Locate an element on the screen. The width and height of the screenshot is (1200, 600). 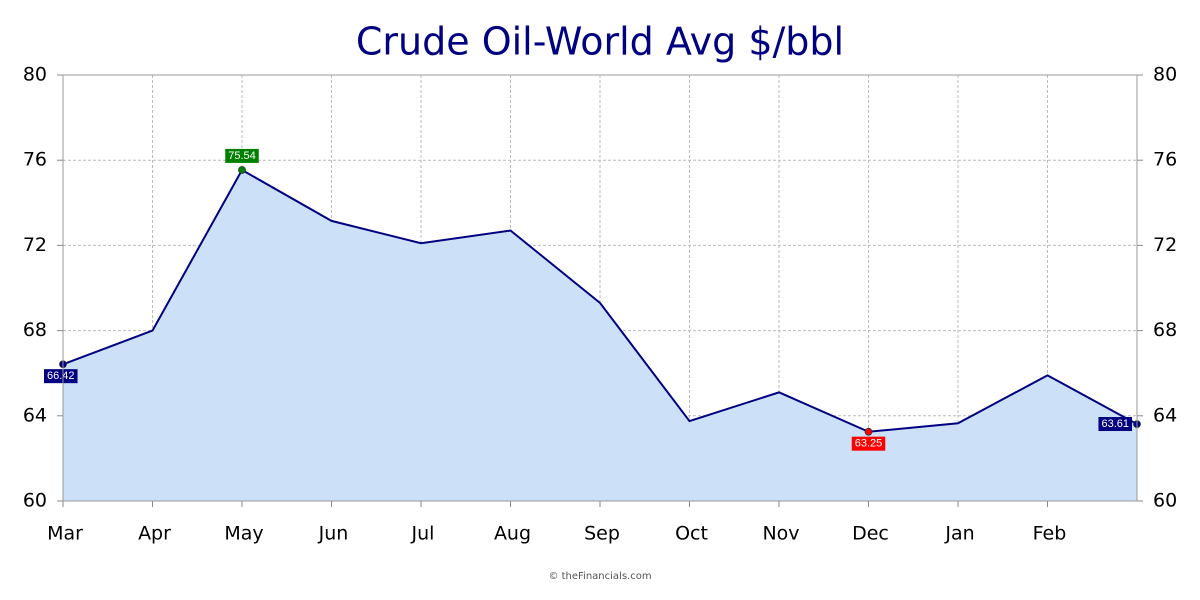
y2-tick-label: 64 is located at coordinates (1165, 415).